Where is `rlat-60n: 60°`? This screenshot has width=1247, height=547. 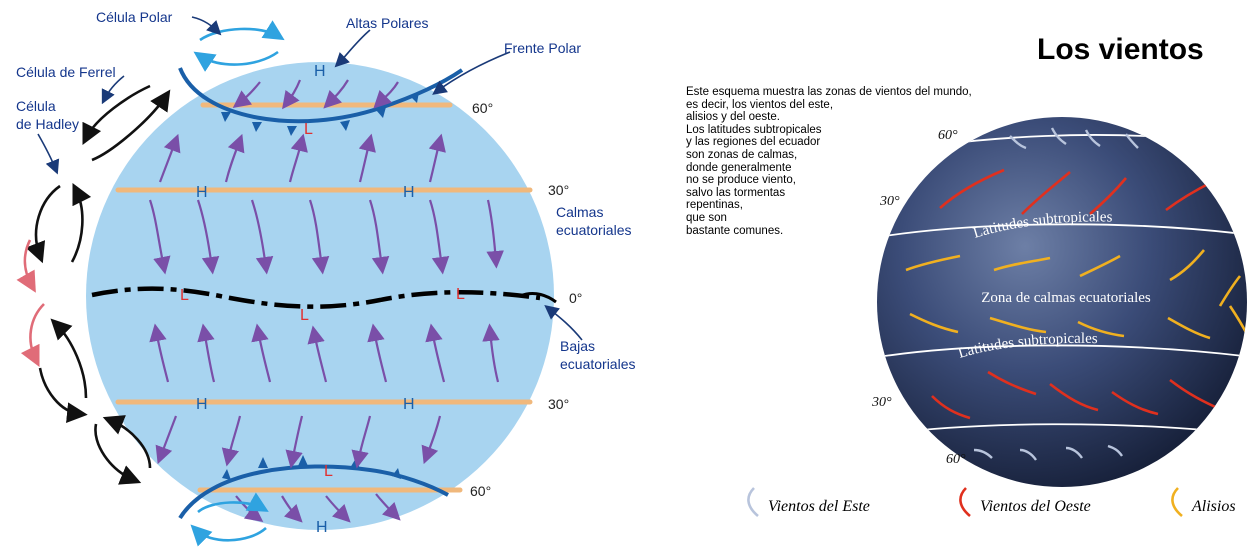 rlat-60n: 60° is located at coordinates (948, 135).